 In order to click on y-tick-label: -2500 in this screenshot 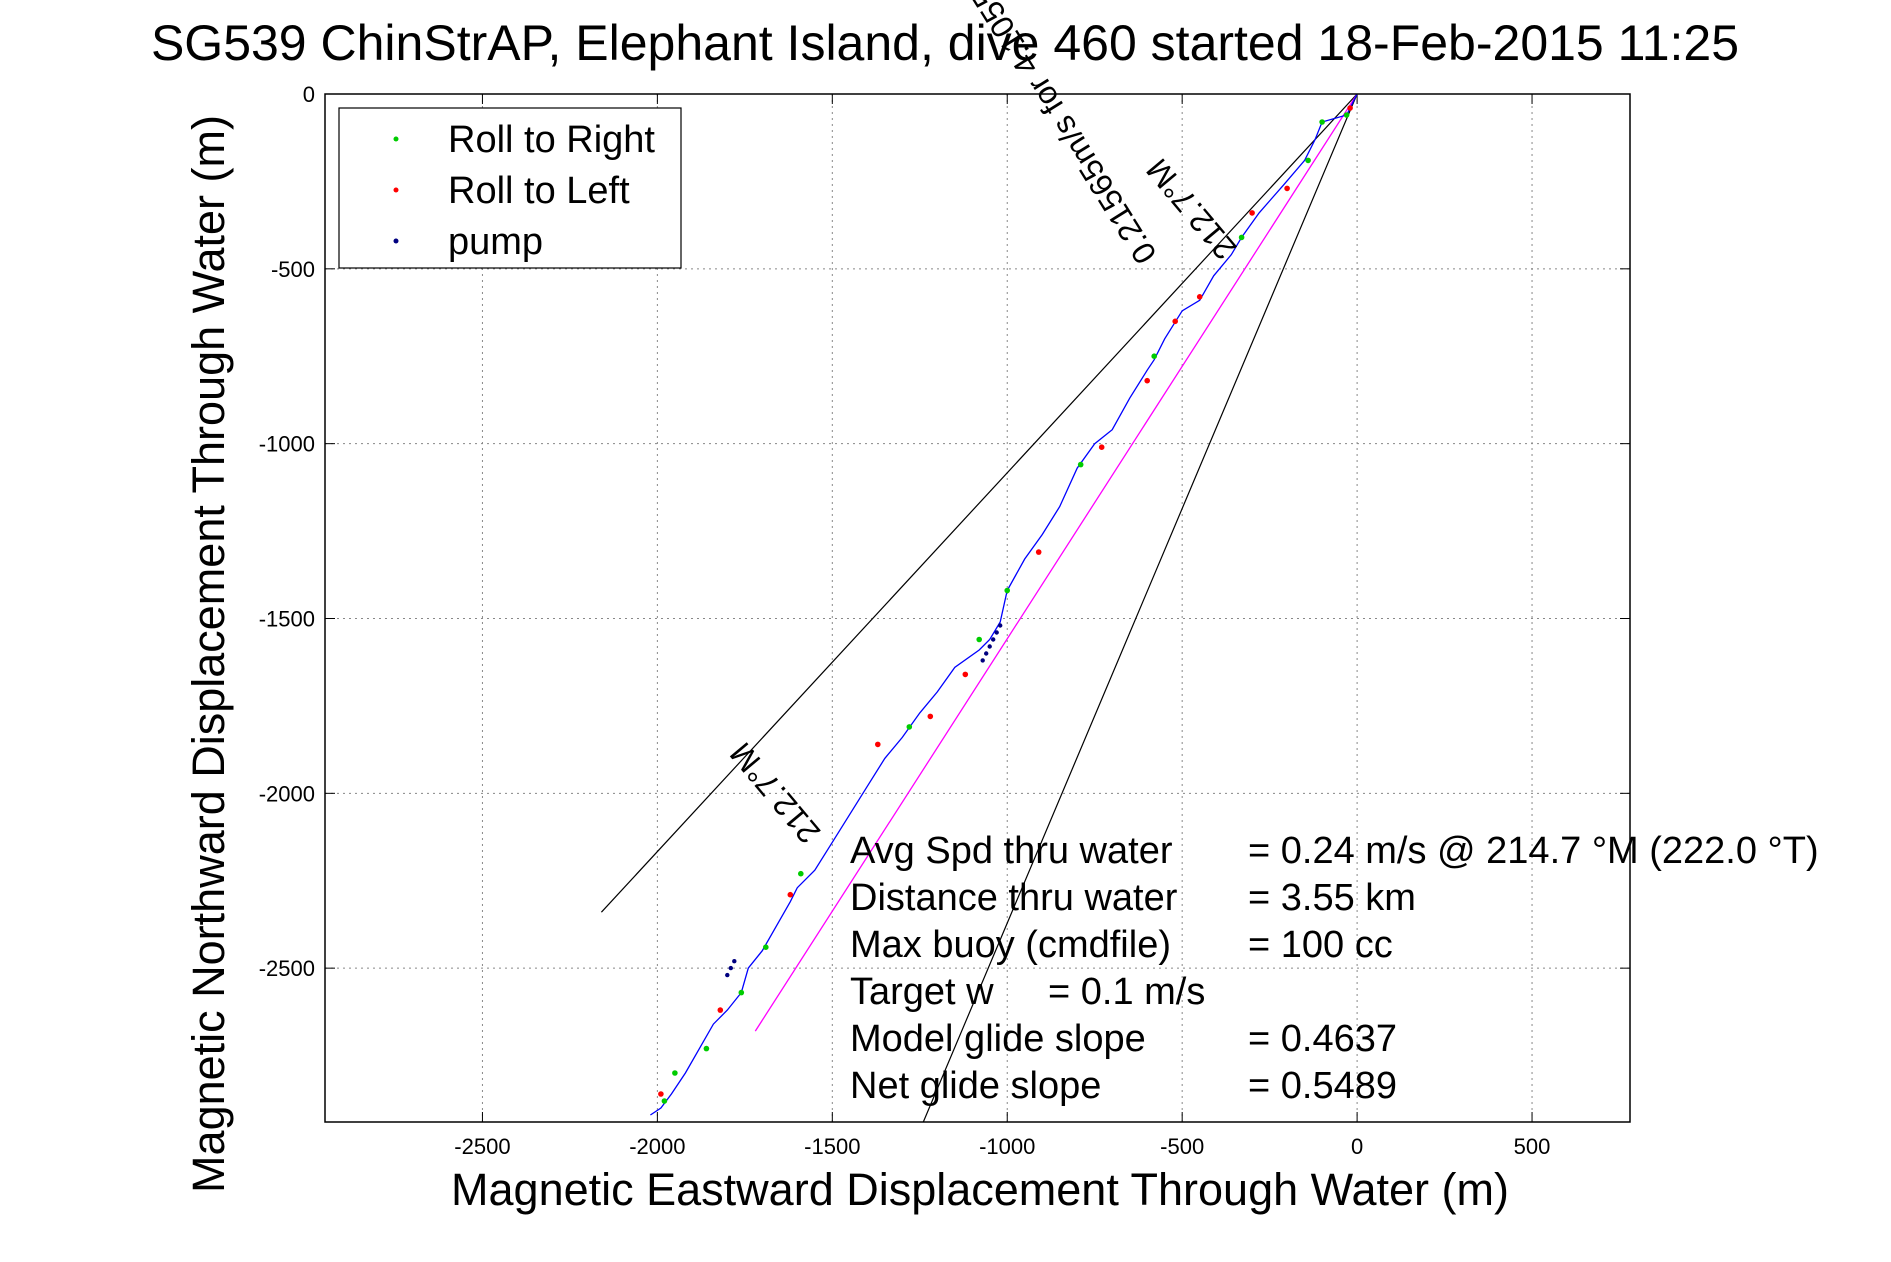, I will do `click(287, 968)`.